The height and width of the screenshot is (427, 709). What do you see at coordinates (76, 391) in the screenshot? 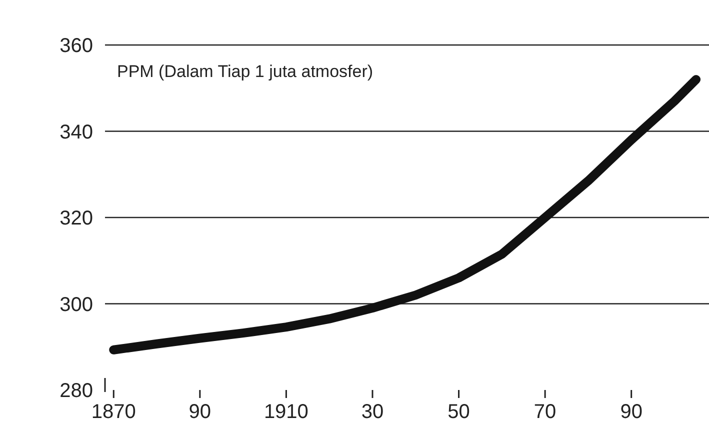
I see `y-tick-label: 280` at bounding box center [76, 391].